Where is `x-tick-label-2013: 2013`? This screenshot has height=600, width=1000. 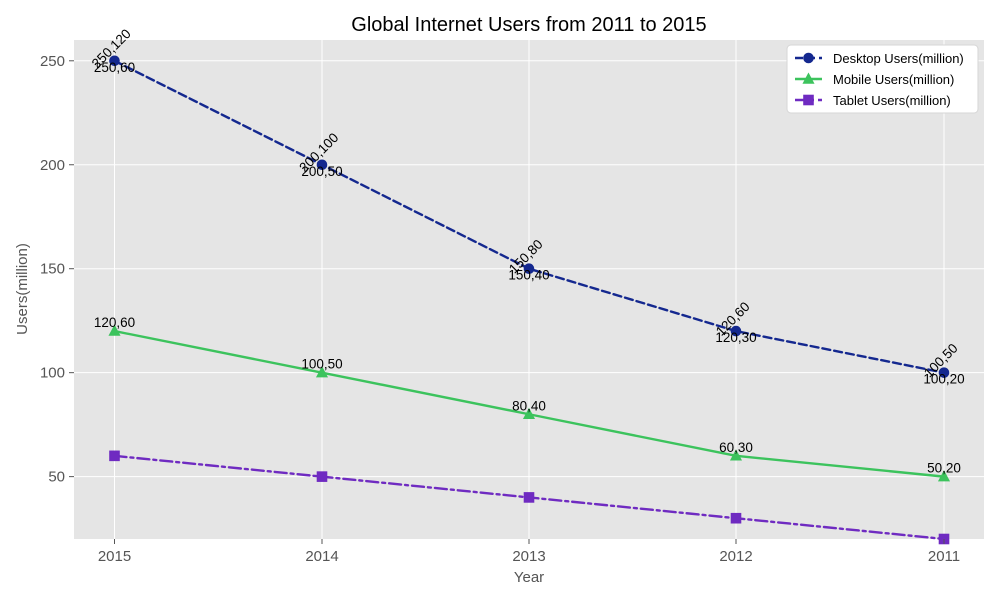 x-tick-label-2013: 2013 is located at coordinates (528, 556).